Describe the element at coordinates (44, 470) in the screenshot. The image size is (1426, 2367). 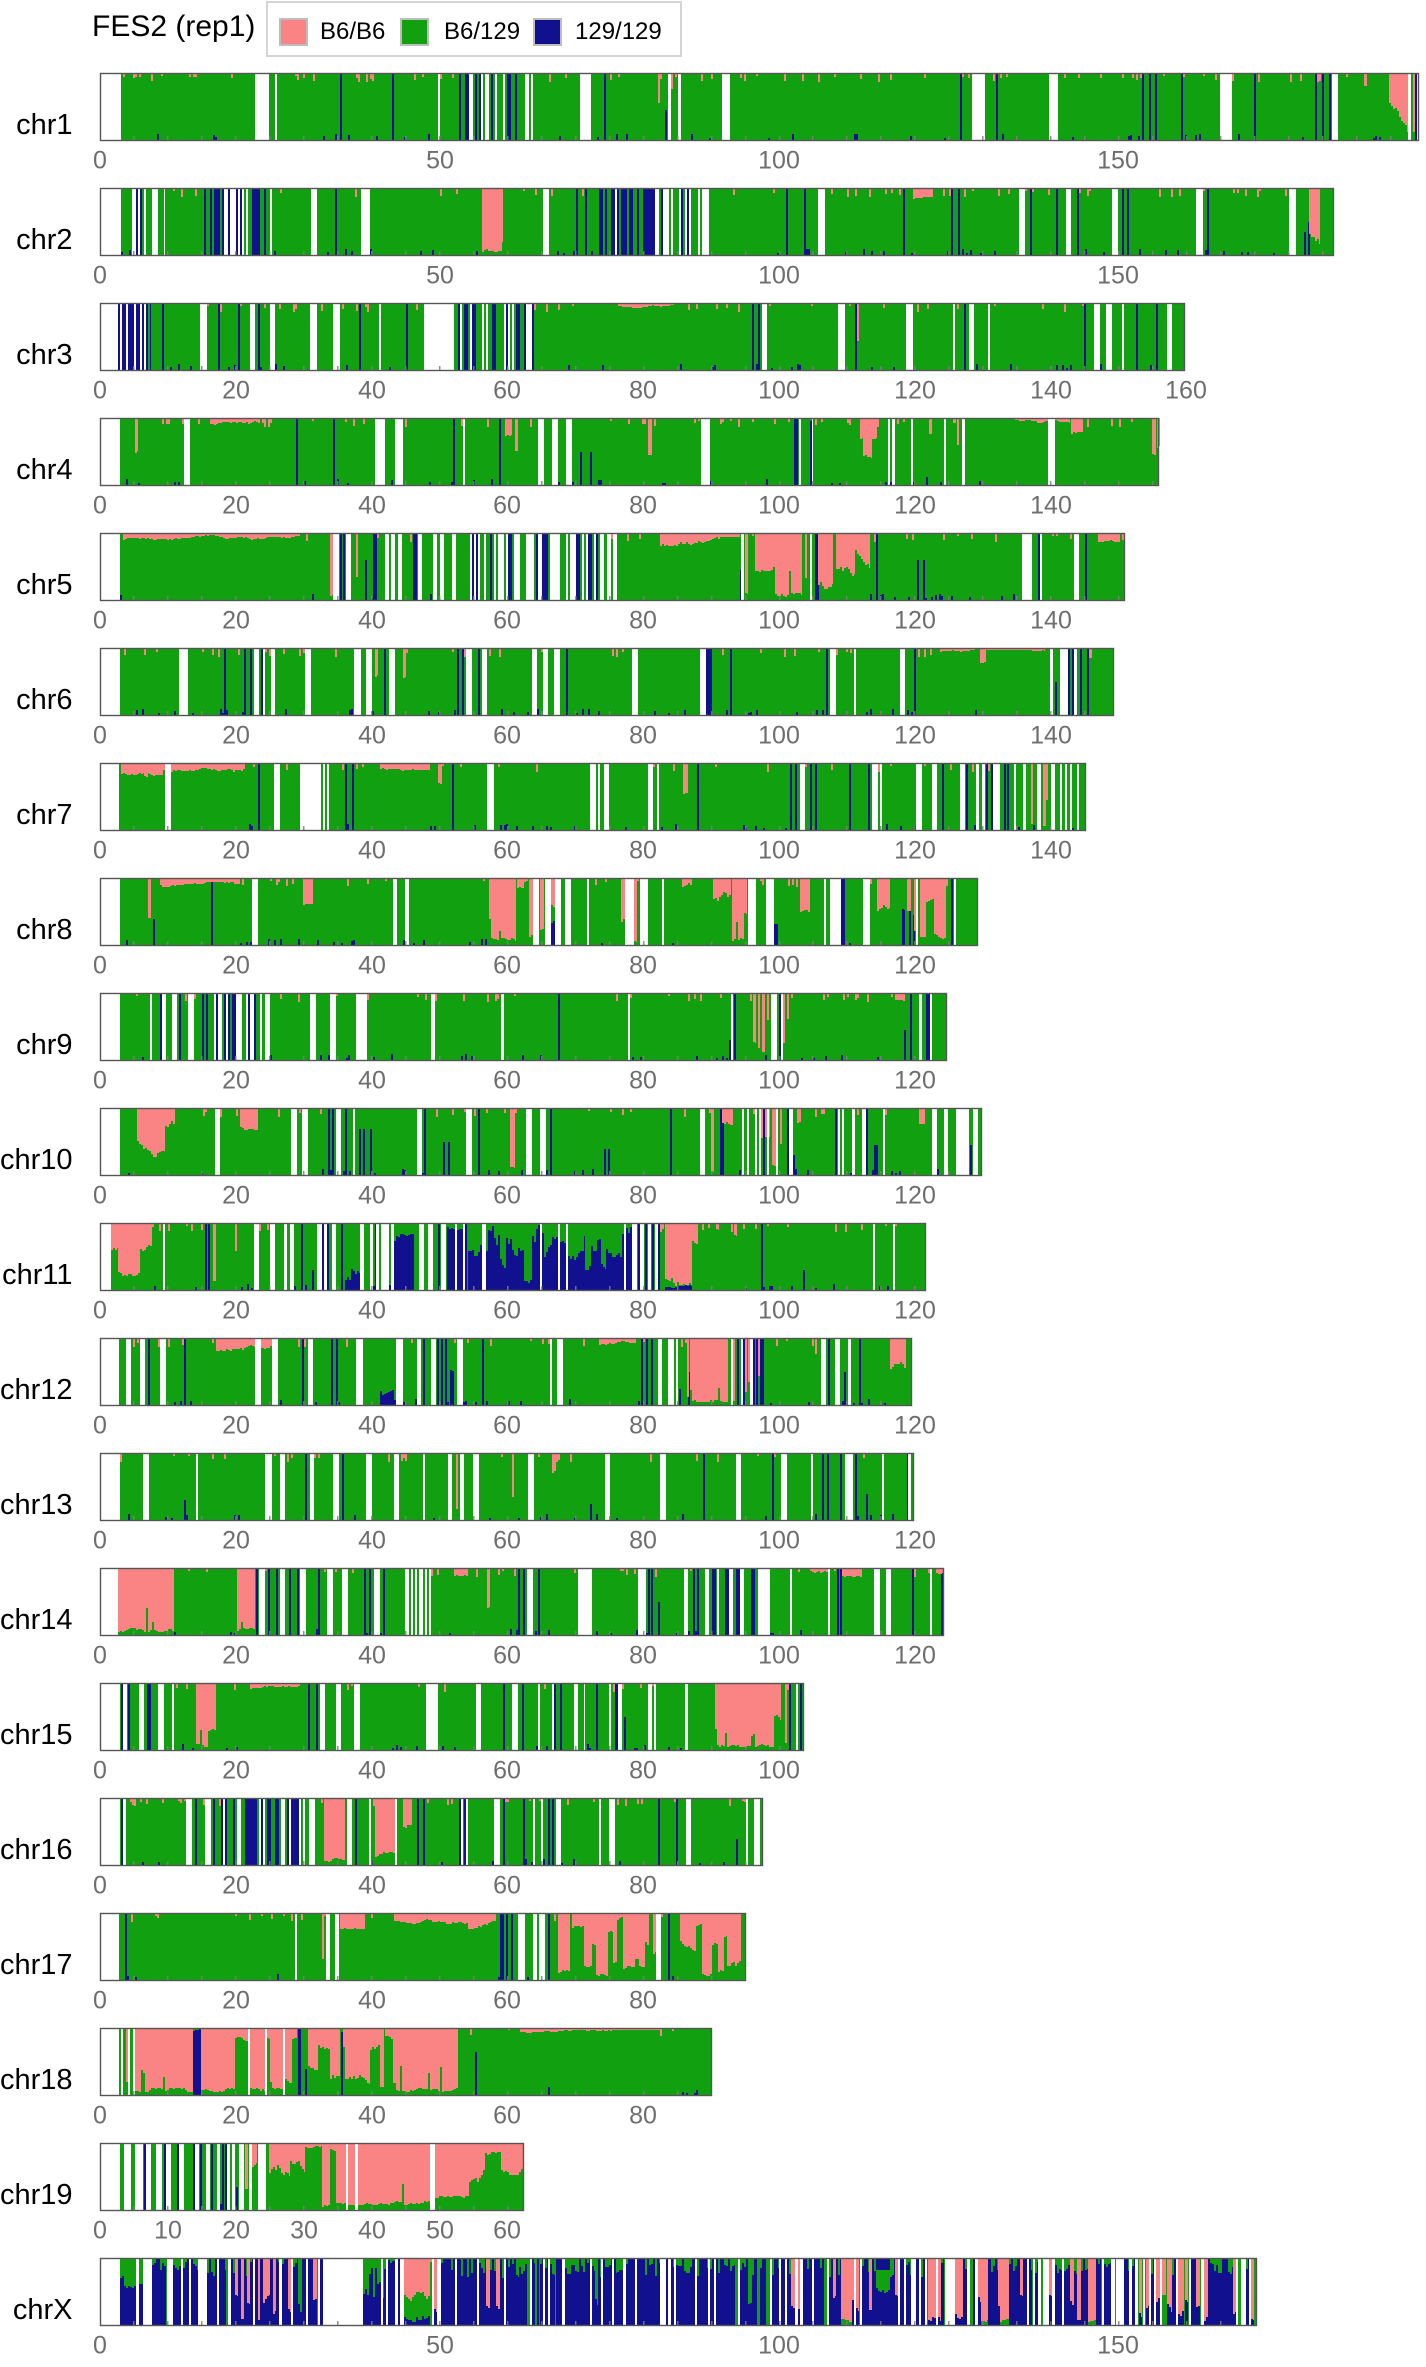
I see `svg-text: chr4` at that location.